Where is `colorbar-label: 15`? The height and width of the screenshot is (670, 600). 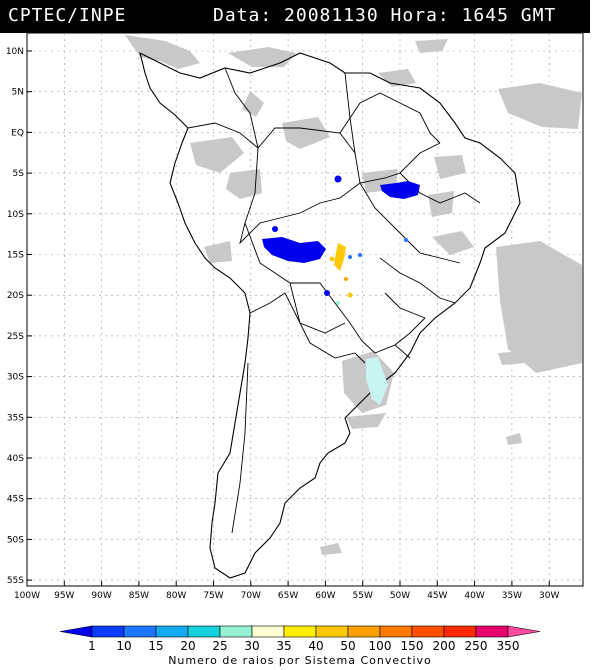
colorbar-label: 15 is located at coordinates (155, 646).